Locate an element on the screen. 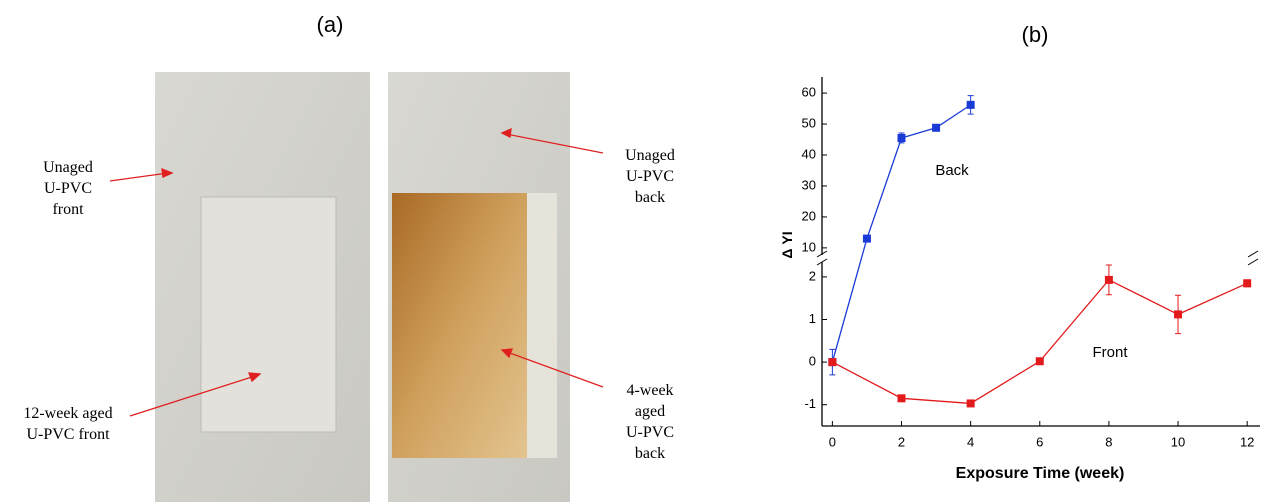 The width and height of the screenshot is (1262, 502). y-tick-label: -1 is located at coordinates (810, 403).